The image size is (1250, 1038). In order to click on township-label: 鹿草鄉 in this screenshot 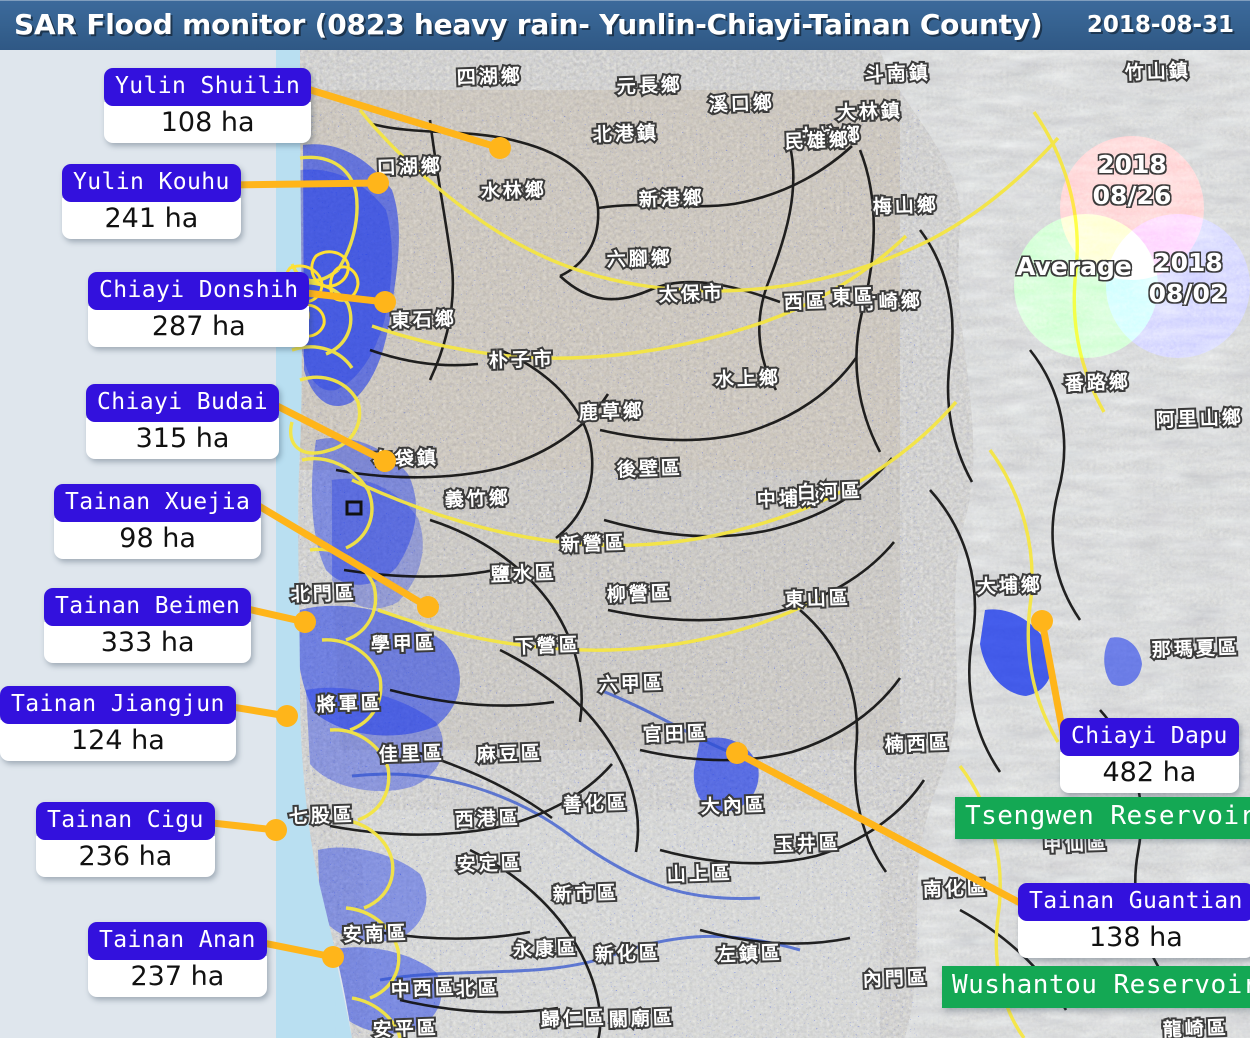, I will do `click(611, 411)`.